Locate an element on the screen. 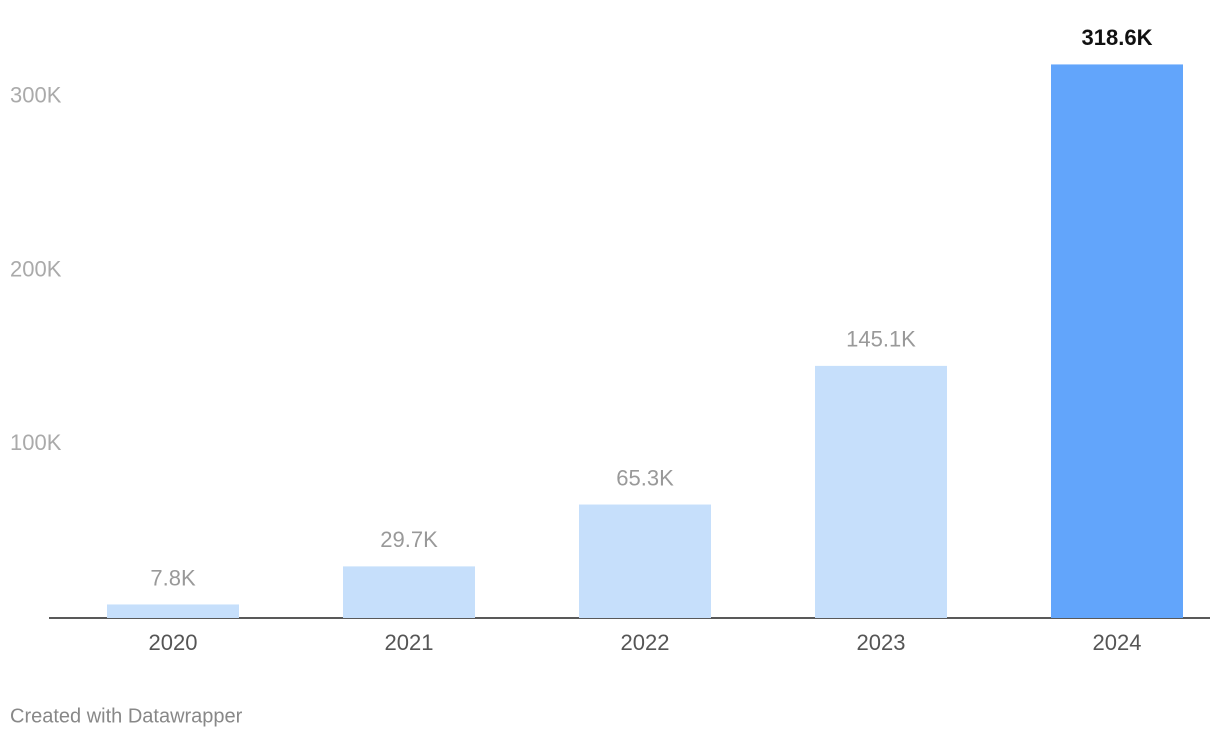 This screenshot has width=1220, height=740. value-label: 145.1K is located at coordinates (881, 339).